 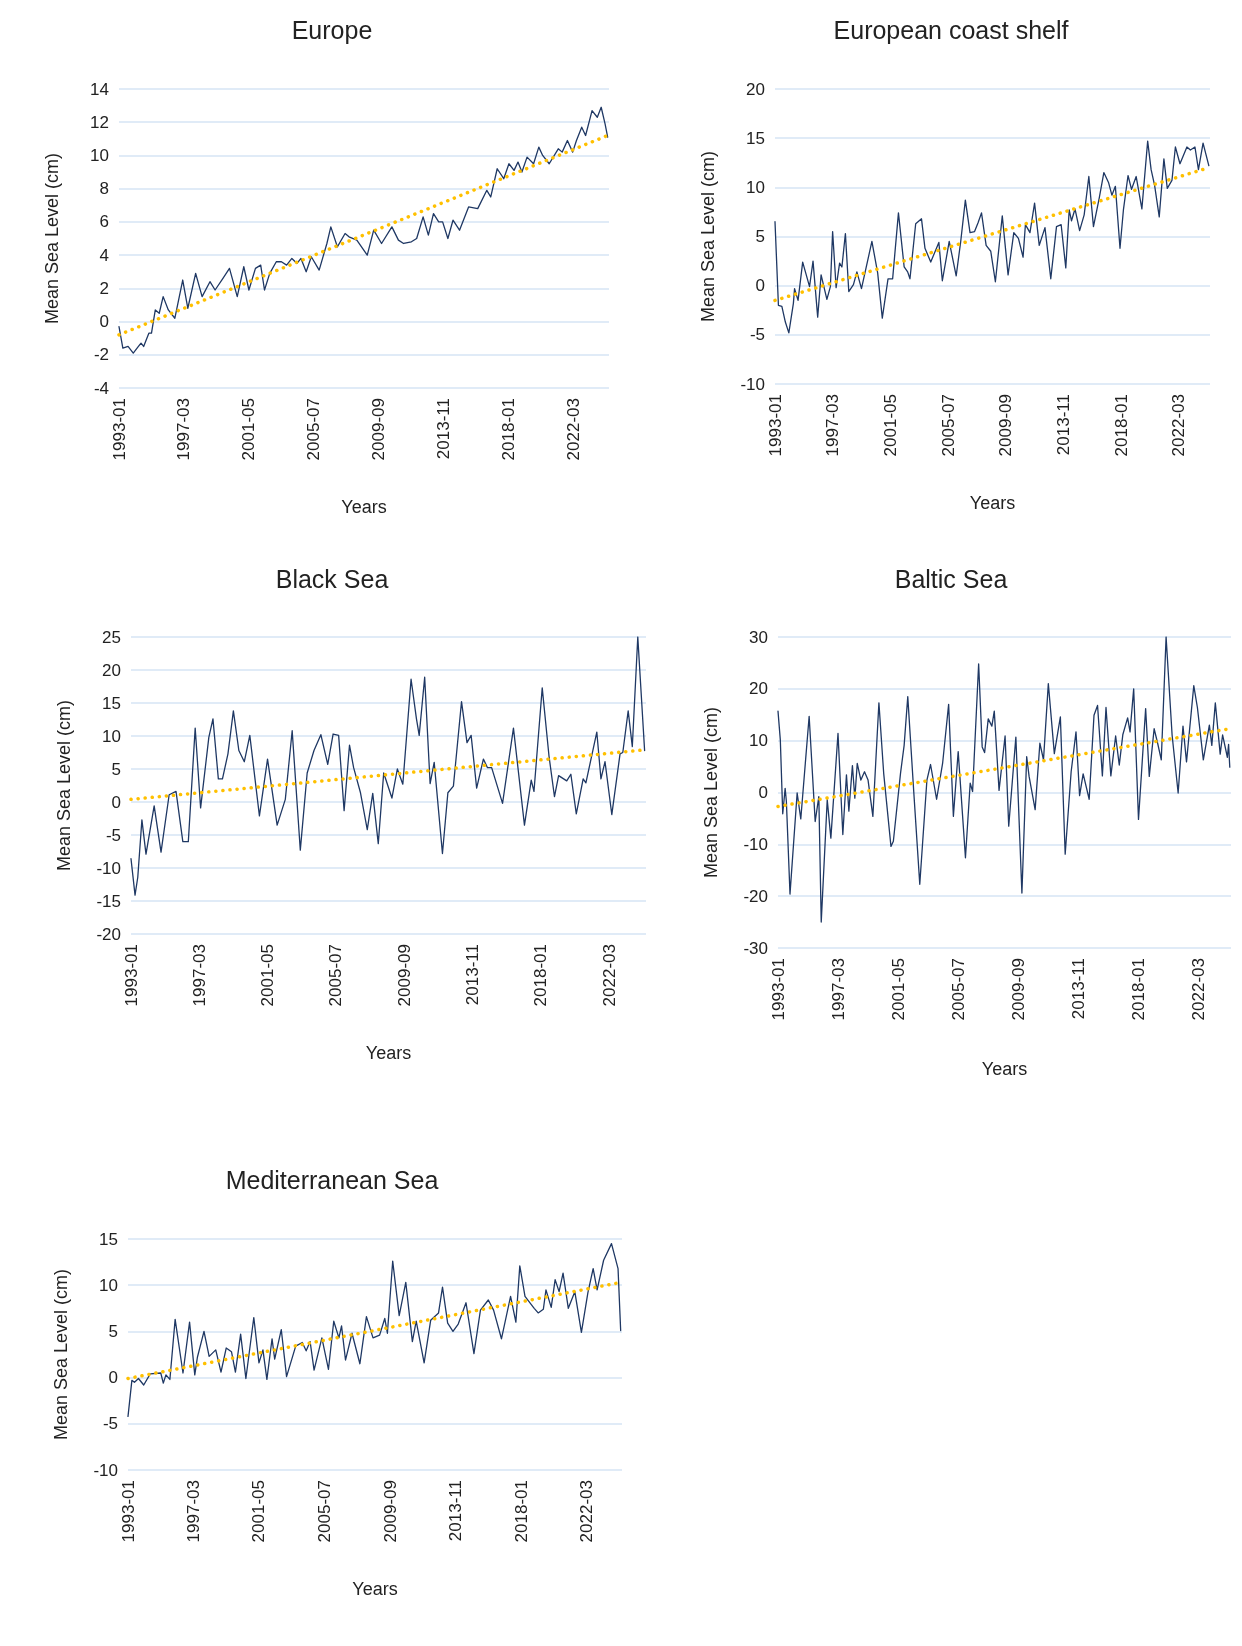 I want to click on chart-title: Baltic Sea, so click(x=951, y=578).